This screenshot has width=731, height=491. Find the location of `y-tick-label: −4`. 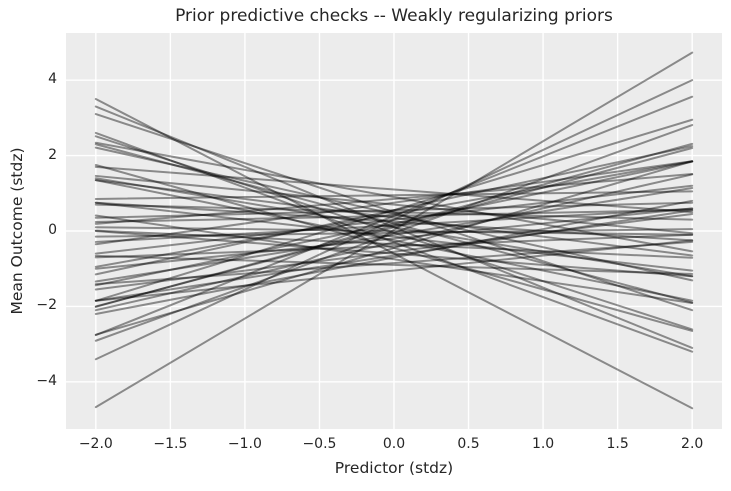

y-tick-label: −4 is located at coordinates (46, 380).